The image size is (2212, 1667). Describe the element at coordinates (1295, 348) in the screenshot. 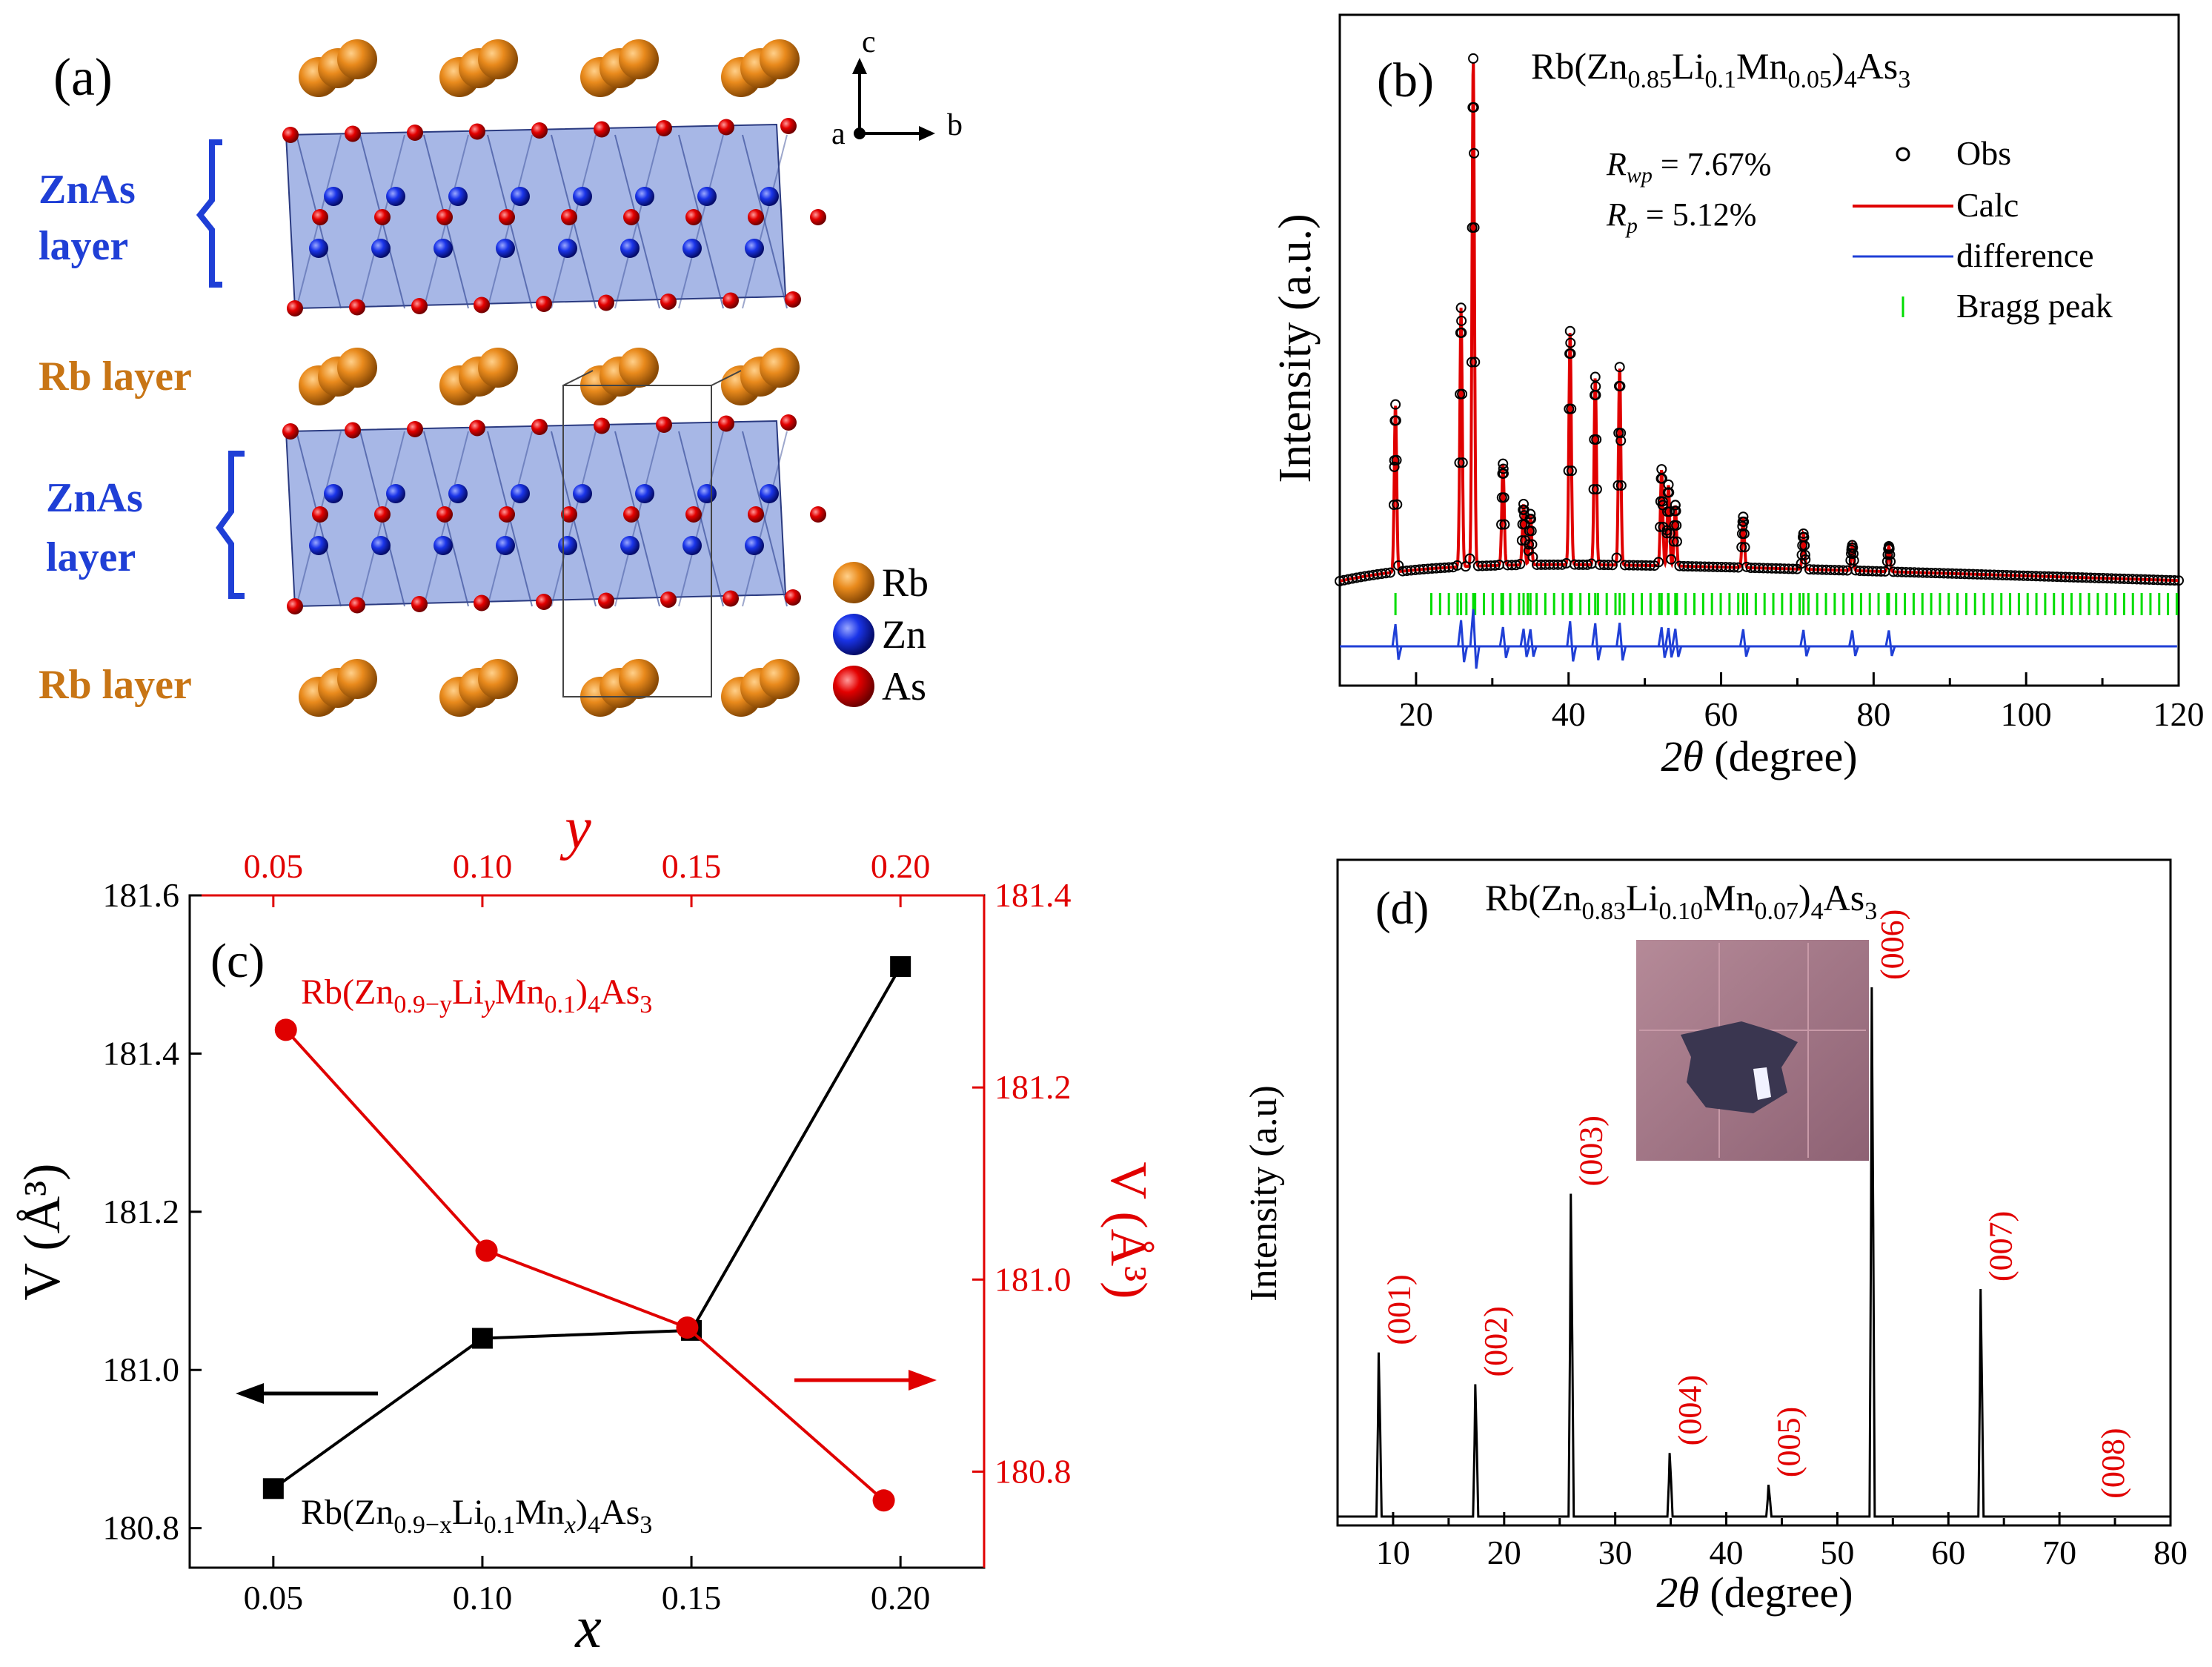

I see `panel-b-ylabel: Intensity (a.u.)` at that location.